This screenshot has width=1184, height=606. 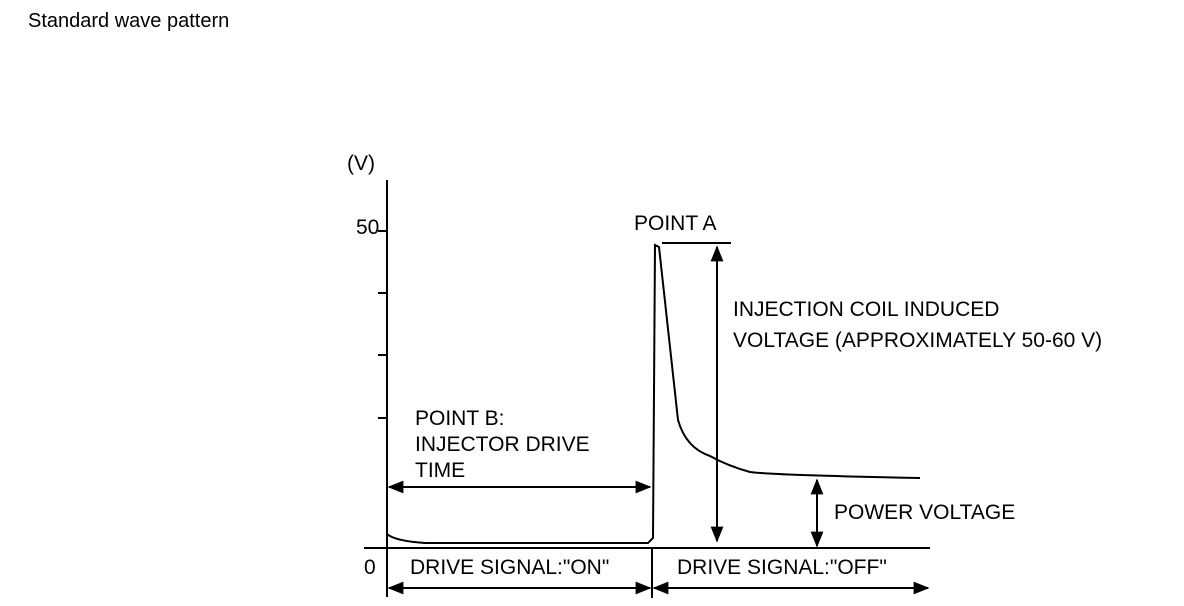 I want to click on tick-label: 50, so click(x=367, y=227).